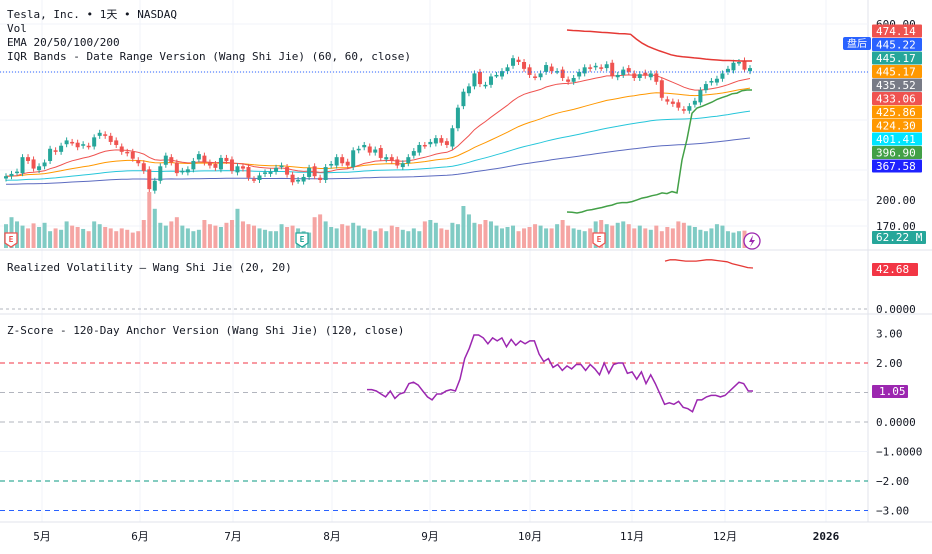 The height and width of the screenshot is (554, 932). I want to click on lightning-icon-glyph, so click(752, 241).